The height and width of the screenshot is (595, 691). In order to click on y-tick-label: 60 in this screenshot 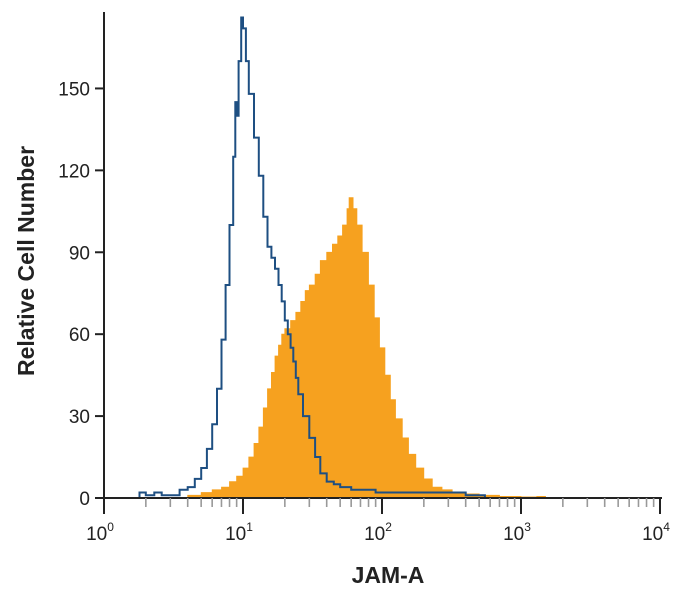, I will do `click(79, 335)`.